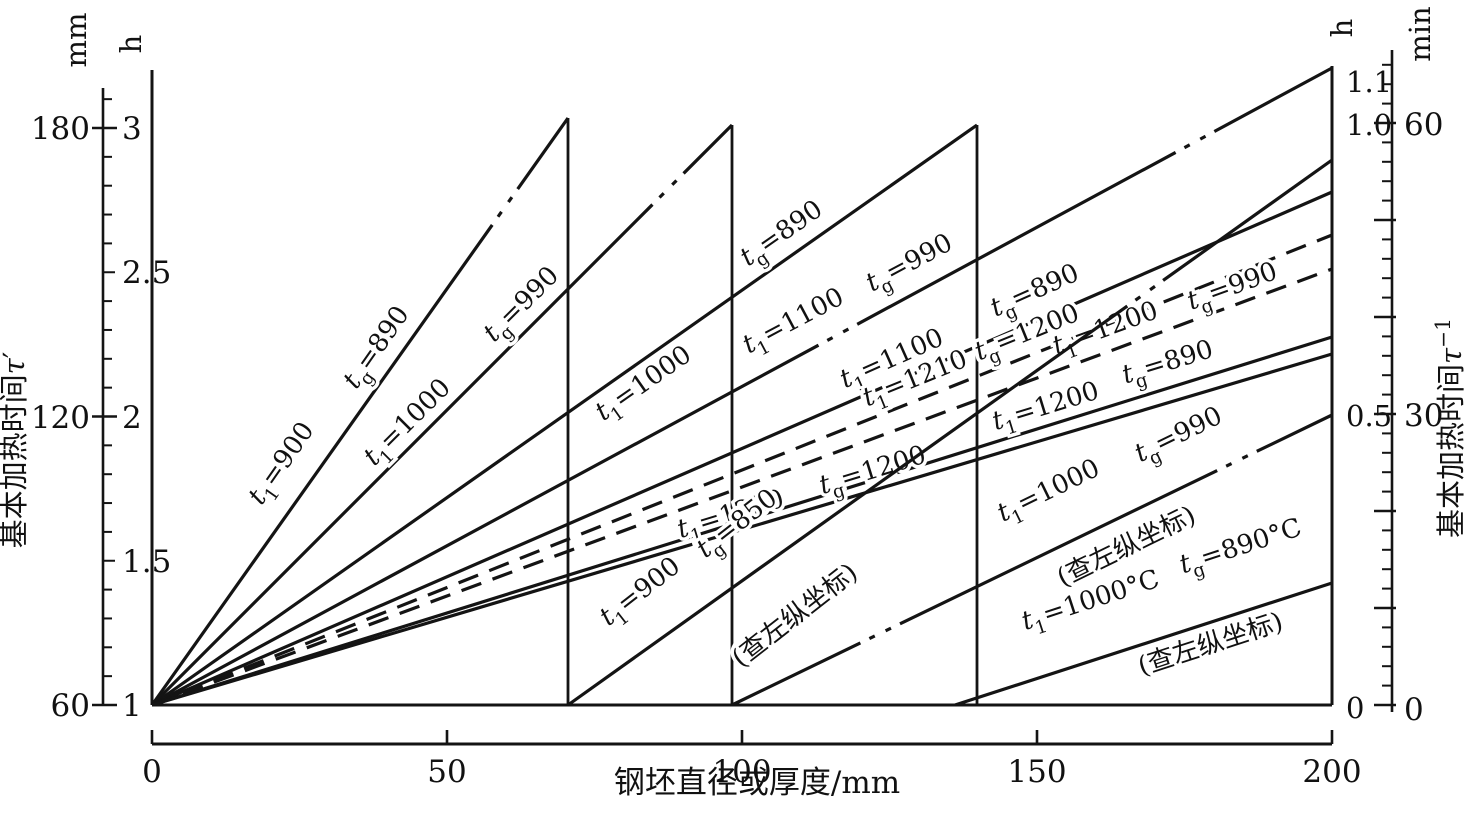 The height and width of the screenshot is (818, 1477). What do you see at coordinates (146, 562) in the screenshot?
I see `left-h-tick-label: 1.5` at bounding box center [146, 562].